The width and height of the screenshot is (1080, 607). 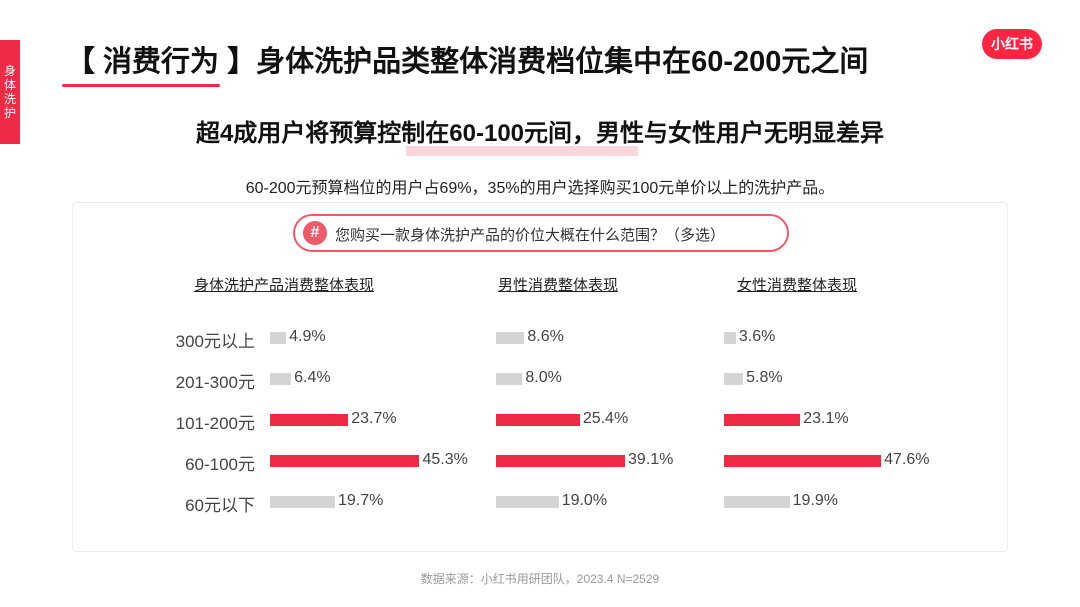 I want to click on category-label: 101-200元, so click(x=215, y=423).